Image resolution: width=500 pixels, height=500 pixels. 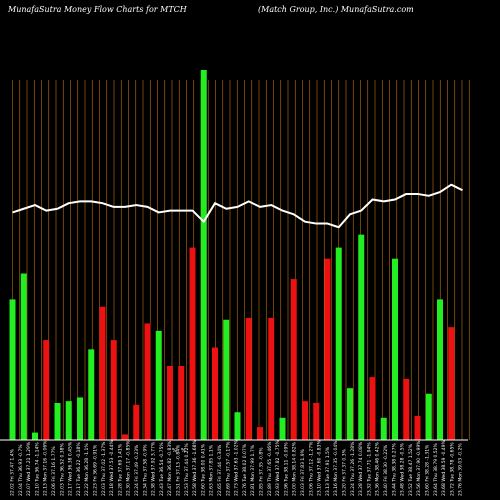 What do you see at coordinates (137, 470) in the screenshot?
I see `x-tick-label: 22.24 Fri 37.49 -0.23%` at bounding box center [137, 470].